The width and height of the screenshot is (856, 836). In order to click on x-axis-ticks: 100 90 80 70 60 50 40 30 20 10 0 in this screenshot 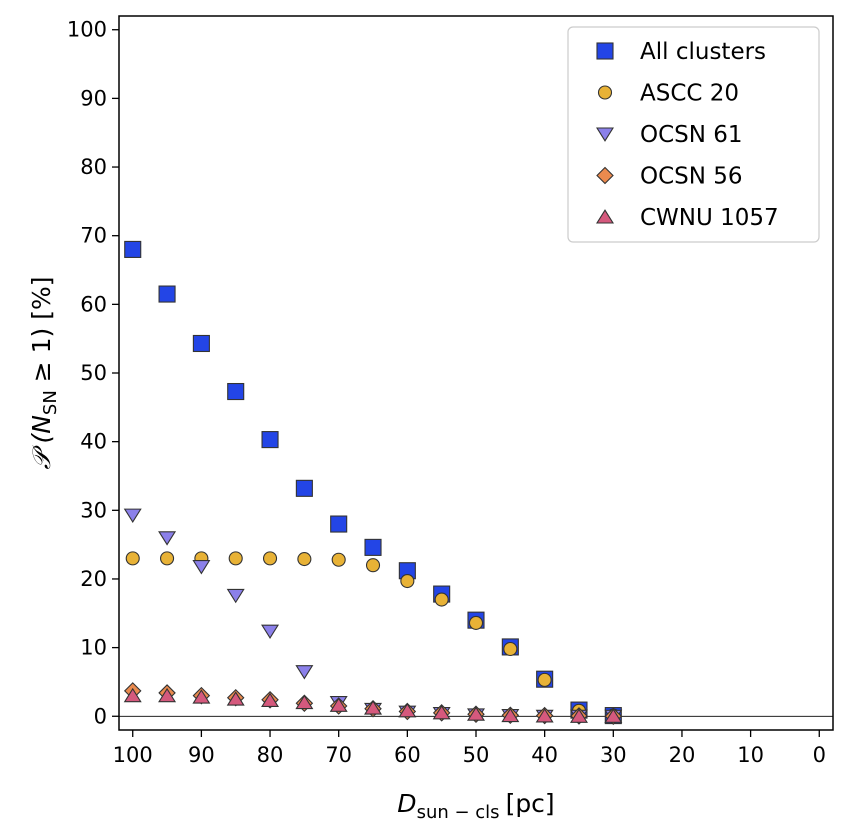, I will do `click(469, 748)`.